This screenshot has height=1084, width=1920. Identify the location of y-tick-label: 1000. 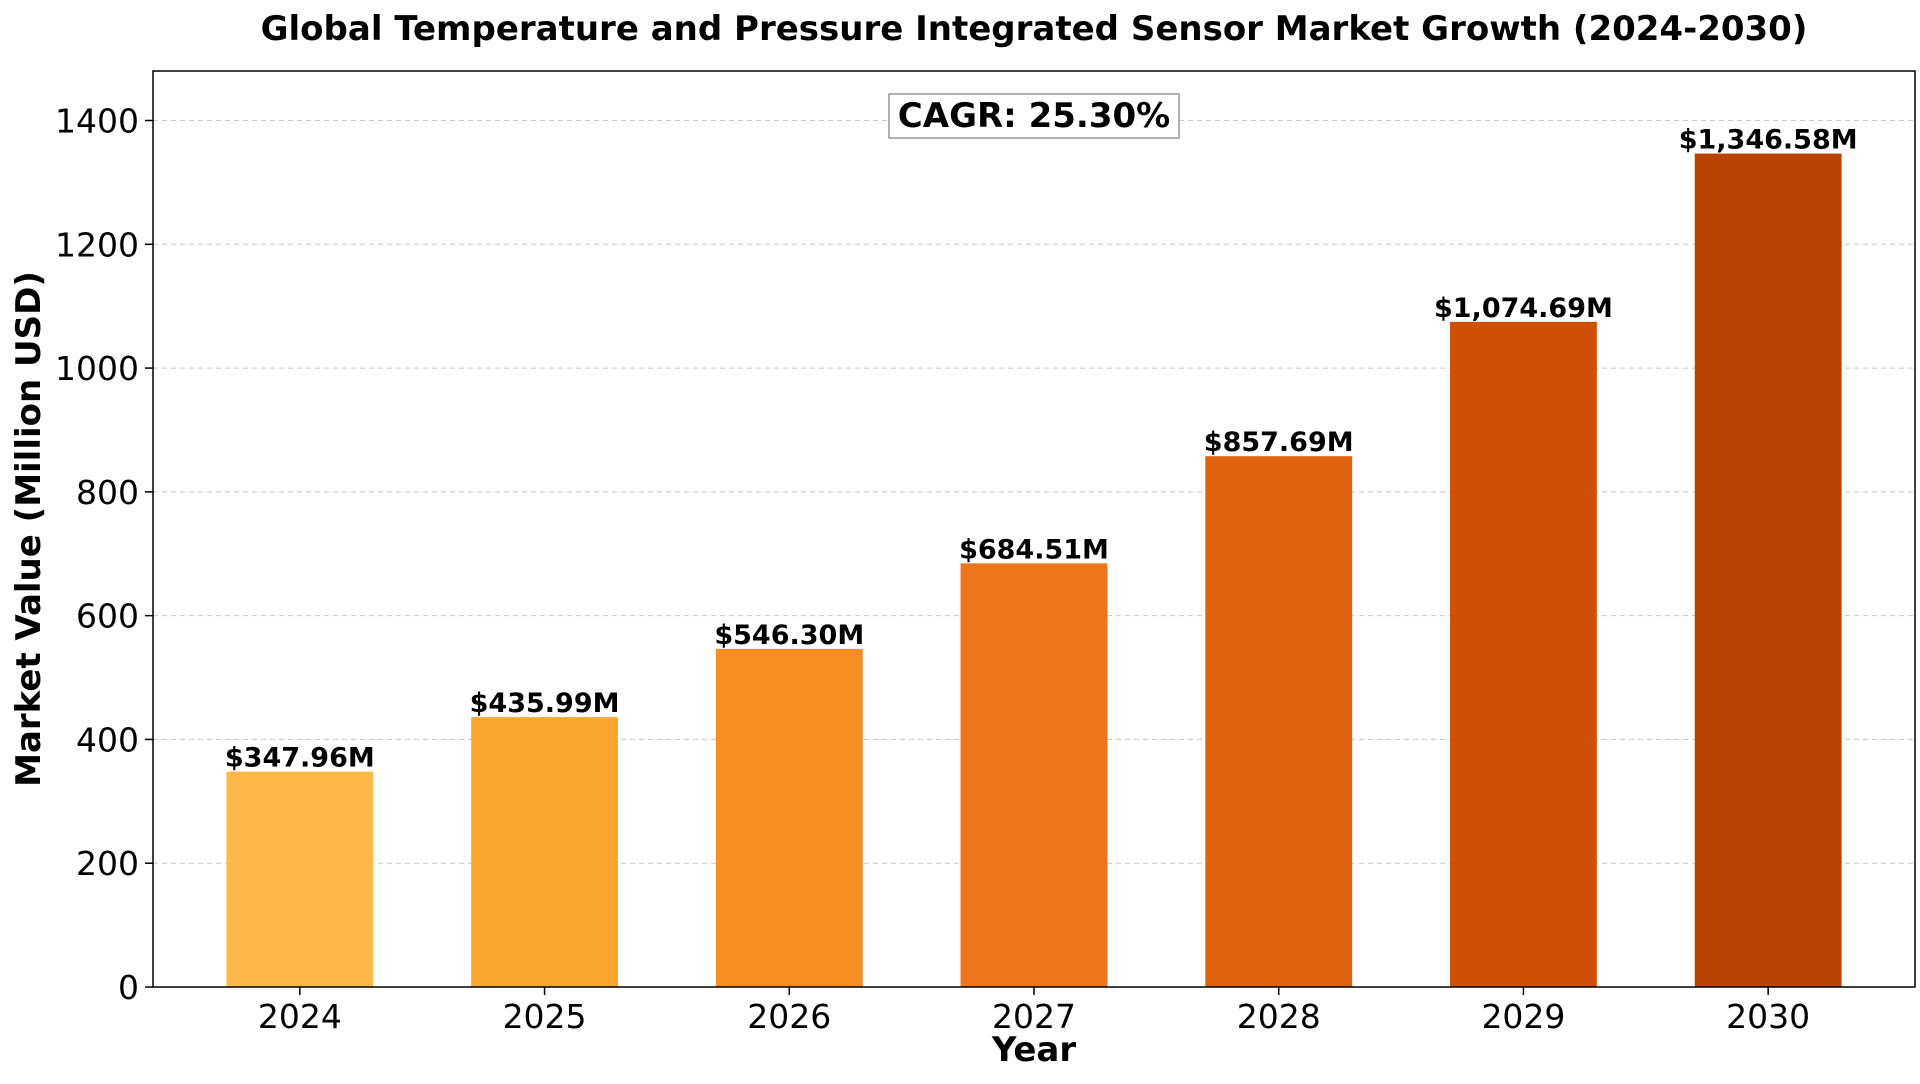
(97, 368).